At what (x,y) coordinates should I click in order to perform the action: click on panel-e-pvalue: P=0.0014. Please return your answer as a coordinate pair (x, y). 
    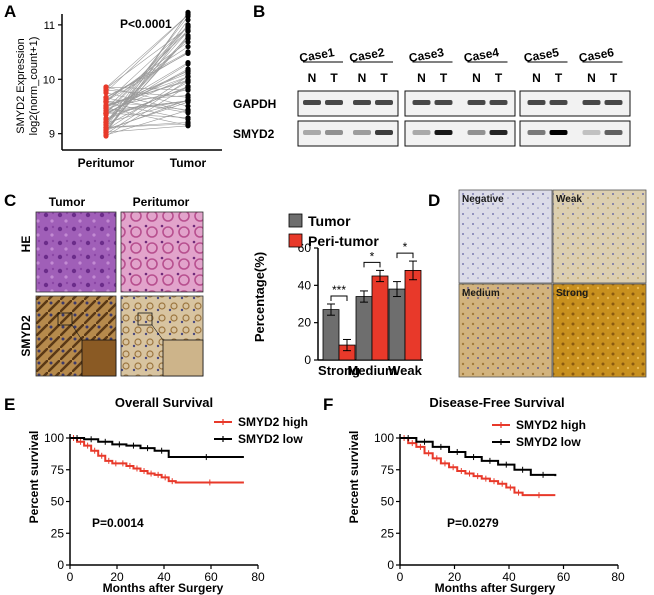
    Looking at the image, I should click on (118, 523).